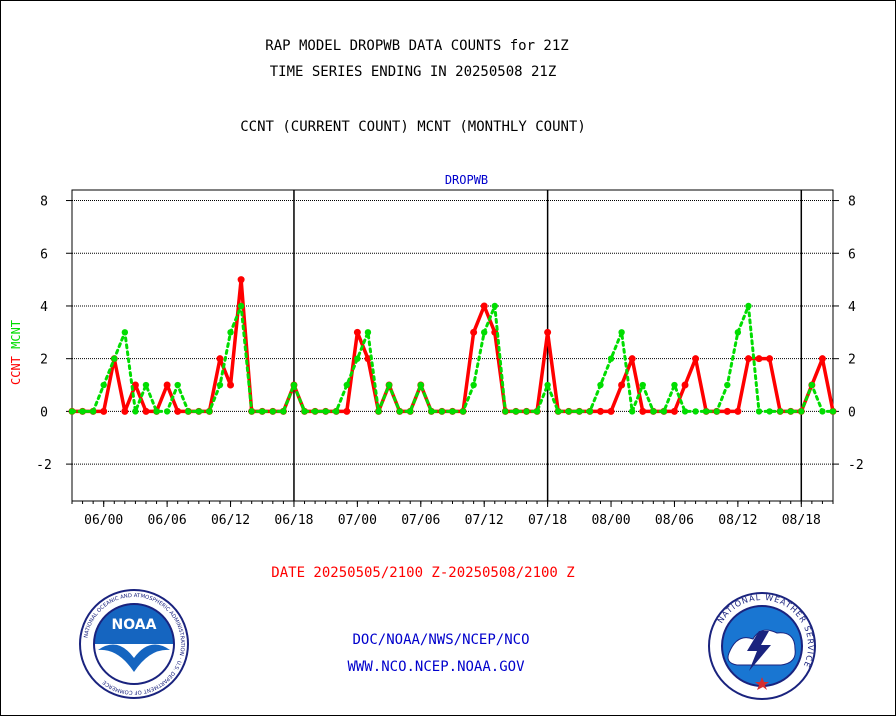 Image resolution: width=896 pixels, height=716 pixels. I want to click on chart-title-line2: TIME SERIES ENDING IN 20250508 21Z, so click(413, 72).